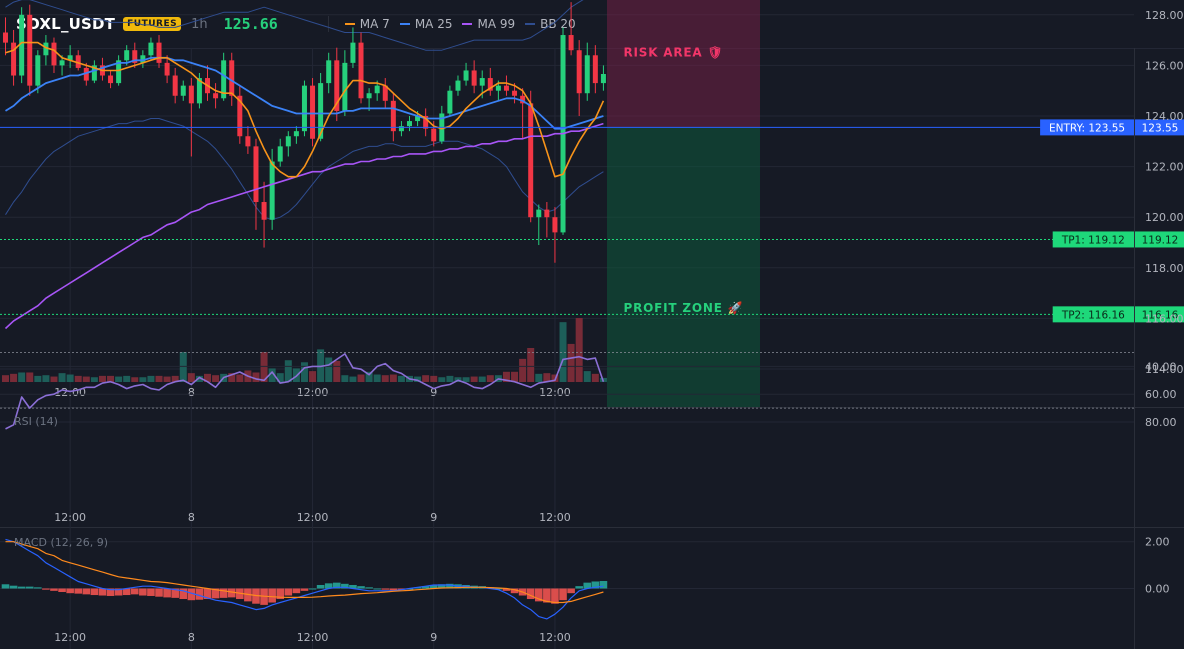  I want to click on risk-zone, so click(683, 64).